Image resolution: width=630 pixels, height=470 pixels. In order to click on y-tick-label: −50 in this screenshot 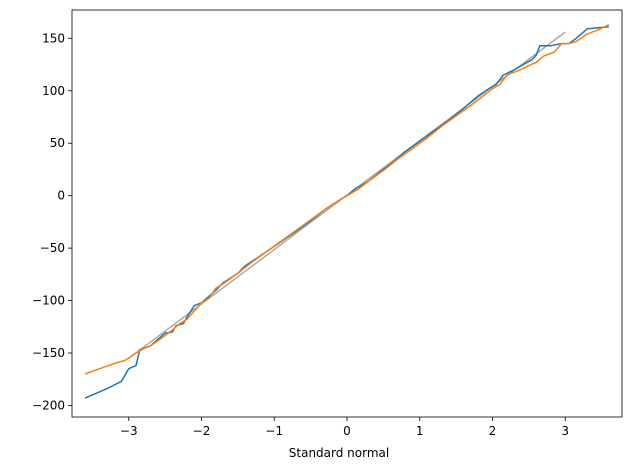, I will do `click(52, 248)`.